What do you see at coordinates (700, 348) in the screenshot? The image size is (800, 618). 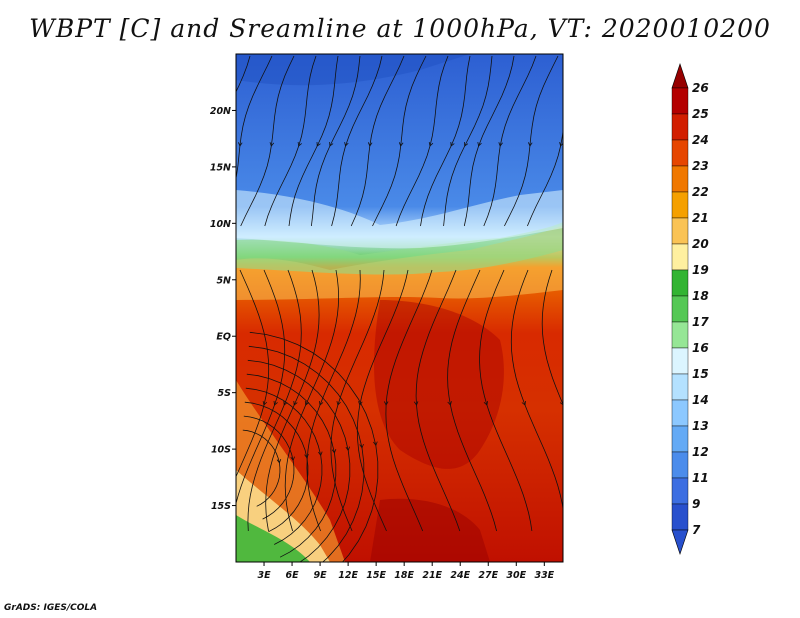 I see `colorbar-label: 16` at bounding box center [700, 348].